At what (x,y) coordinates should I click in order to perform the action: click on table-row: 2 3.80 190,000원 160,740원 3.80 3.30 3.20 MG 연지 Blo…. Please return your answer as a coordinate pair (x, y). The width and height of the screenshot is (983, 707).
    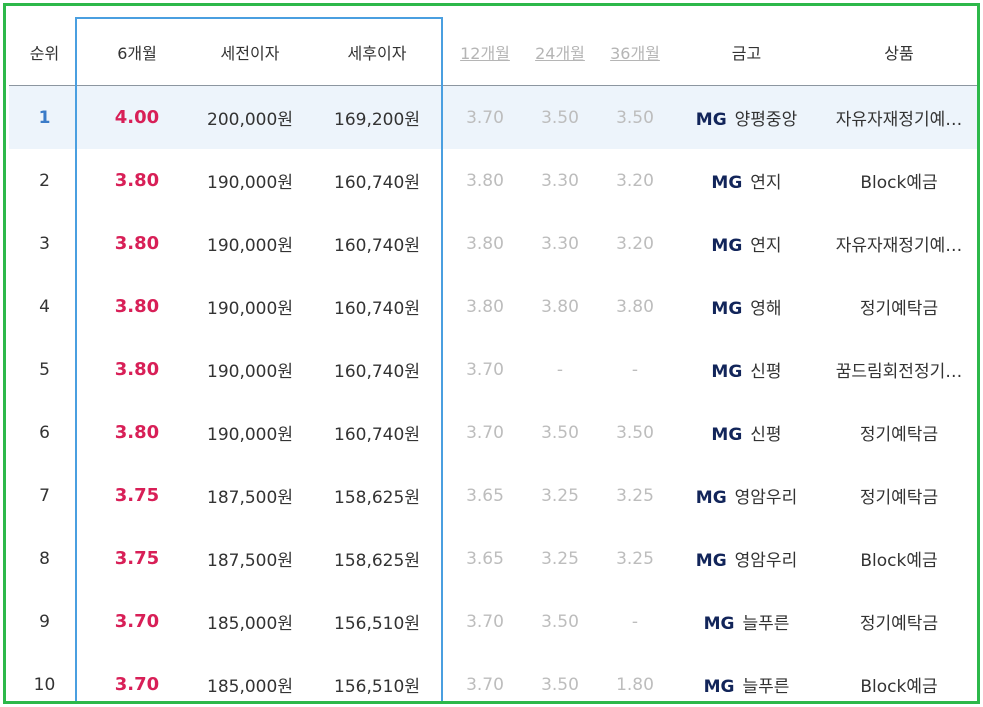
    Looking at the image, I should click on (493, 180).